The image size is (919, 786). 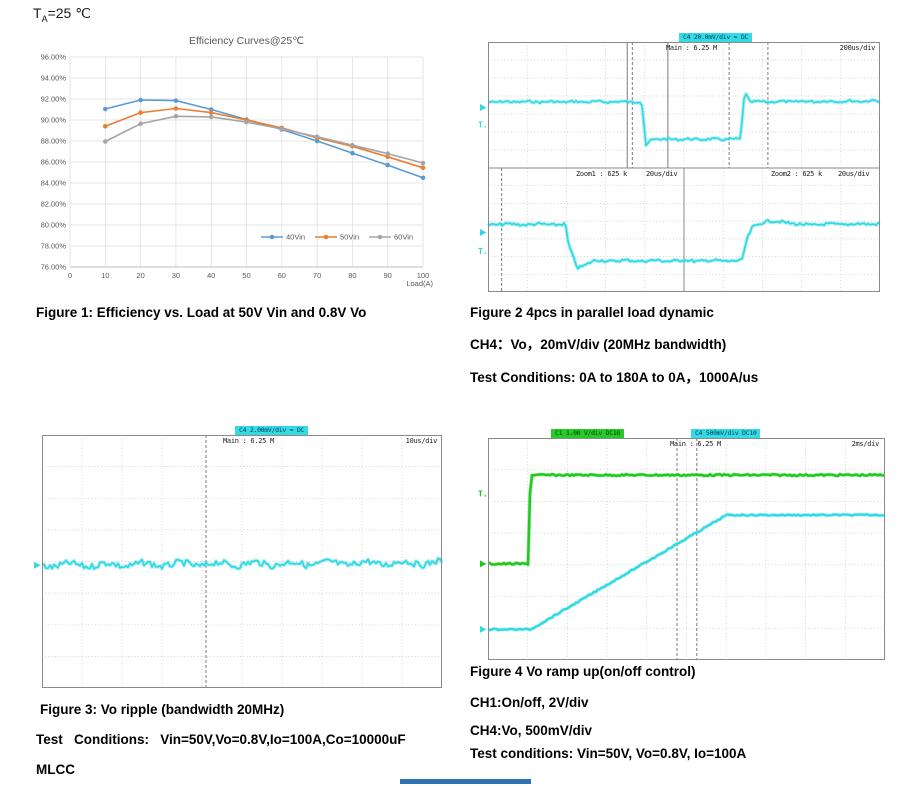 I want to click on svg-text: 94.00%, so click(x=54, y=78).